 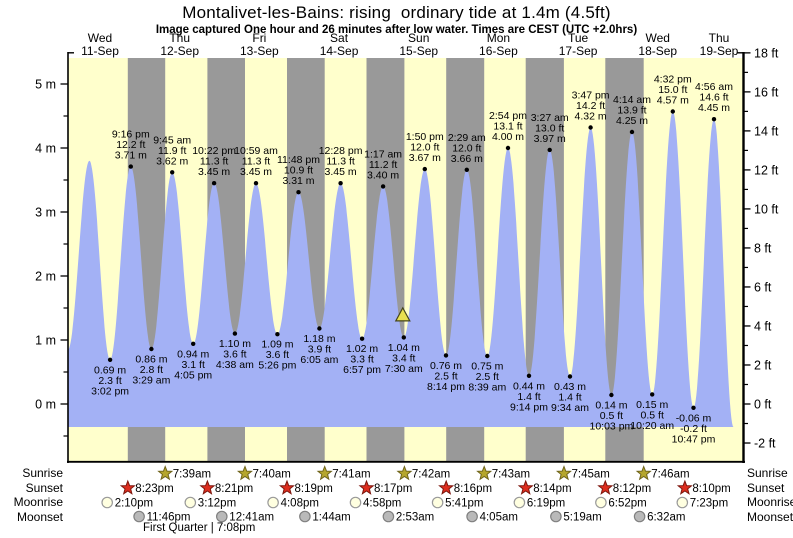 I want to click on tide-label-line: 1:50 pm, so click(x=425, y=137).